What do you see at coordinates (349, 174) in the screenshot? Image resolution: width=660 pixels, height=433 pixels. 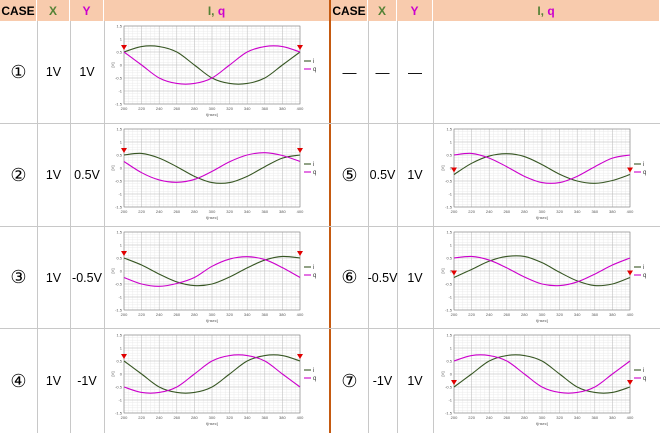 I see `case-label: ⑤` at bounding box center [349, 174].